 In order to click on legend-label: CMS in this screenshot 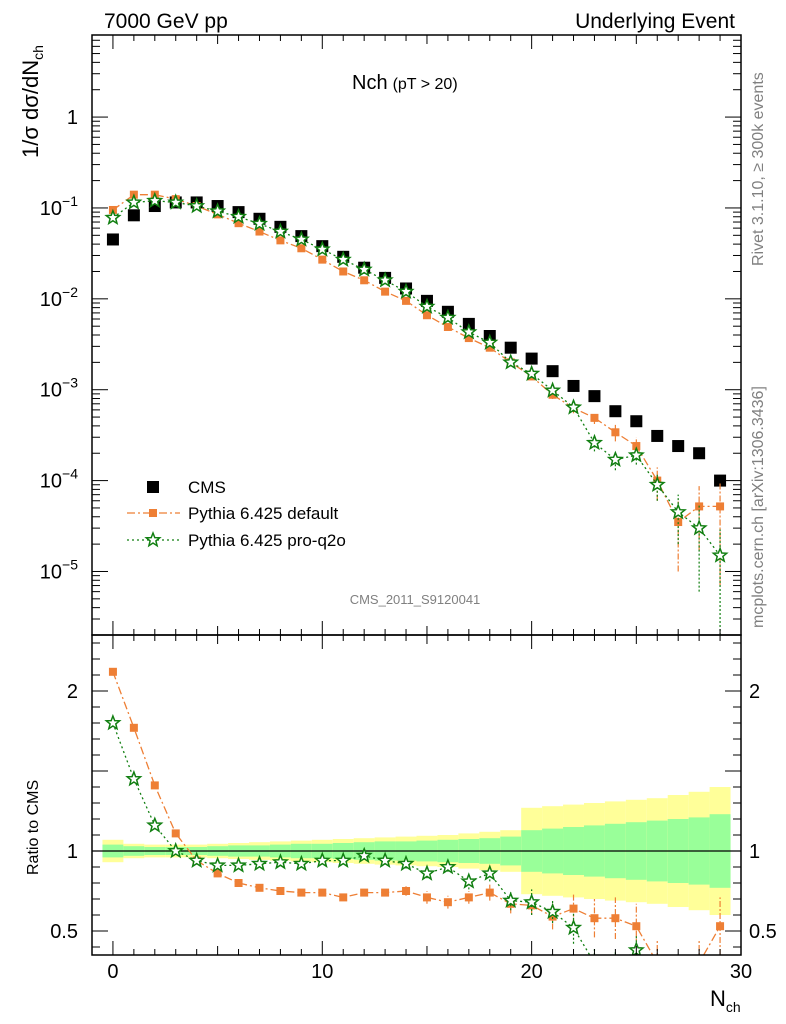, I will do `click(207, 487)`.